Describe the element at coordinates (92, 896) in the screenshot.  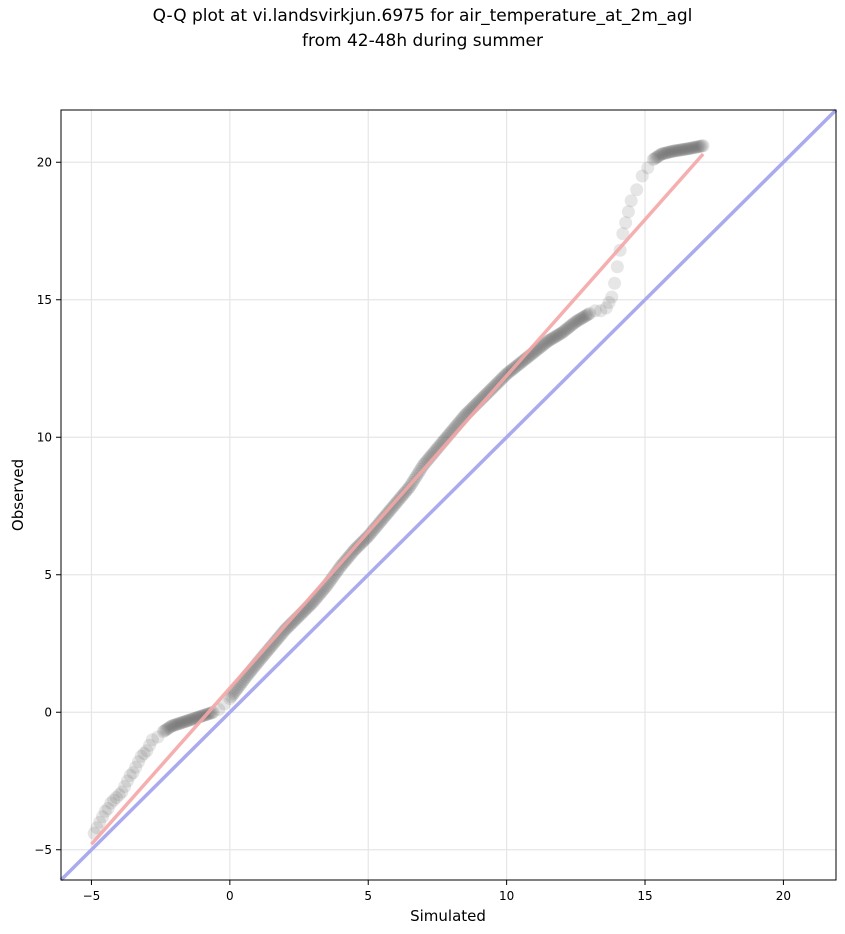
I see `x-tick-label: −5` at that location.